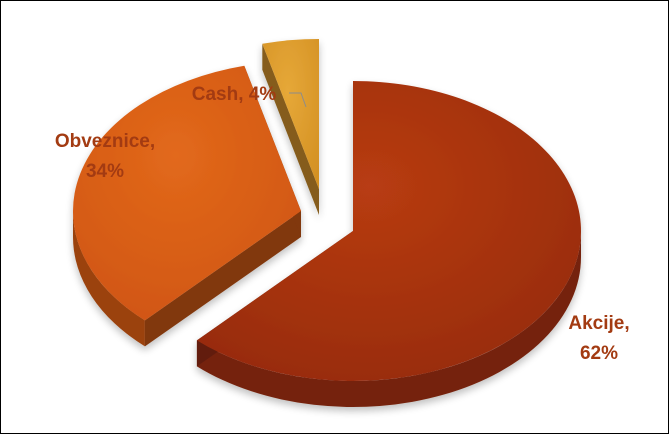 Image resolution: width=669 pixels, height=435 pixels. Describe the element at coordinates (298, 100) in the screenshot. I see `label-cash-leader-line` at that location.